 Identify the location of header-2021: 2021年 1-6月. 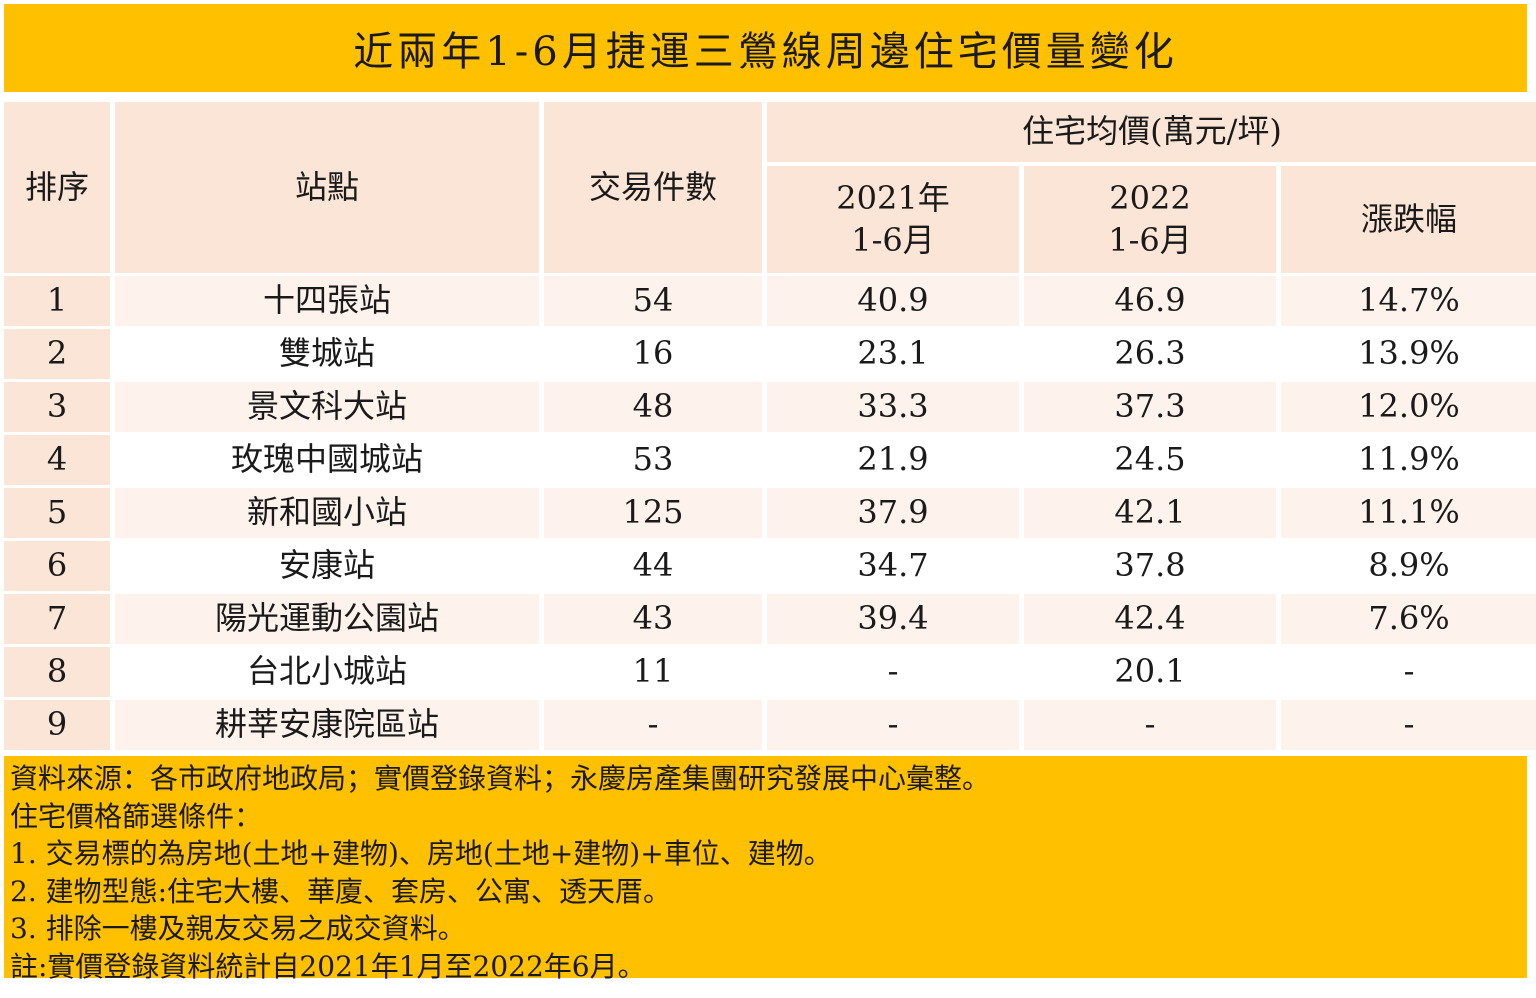
(893, 219).